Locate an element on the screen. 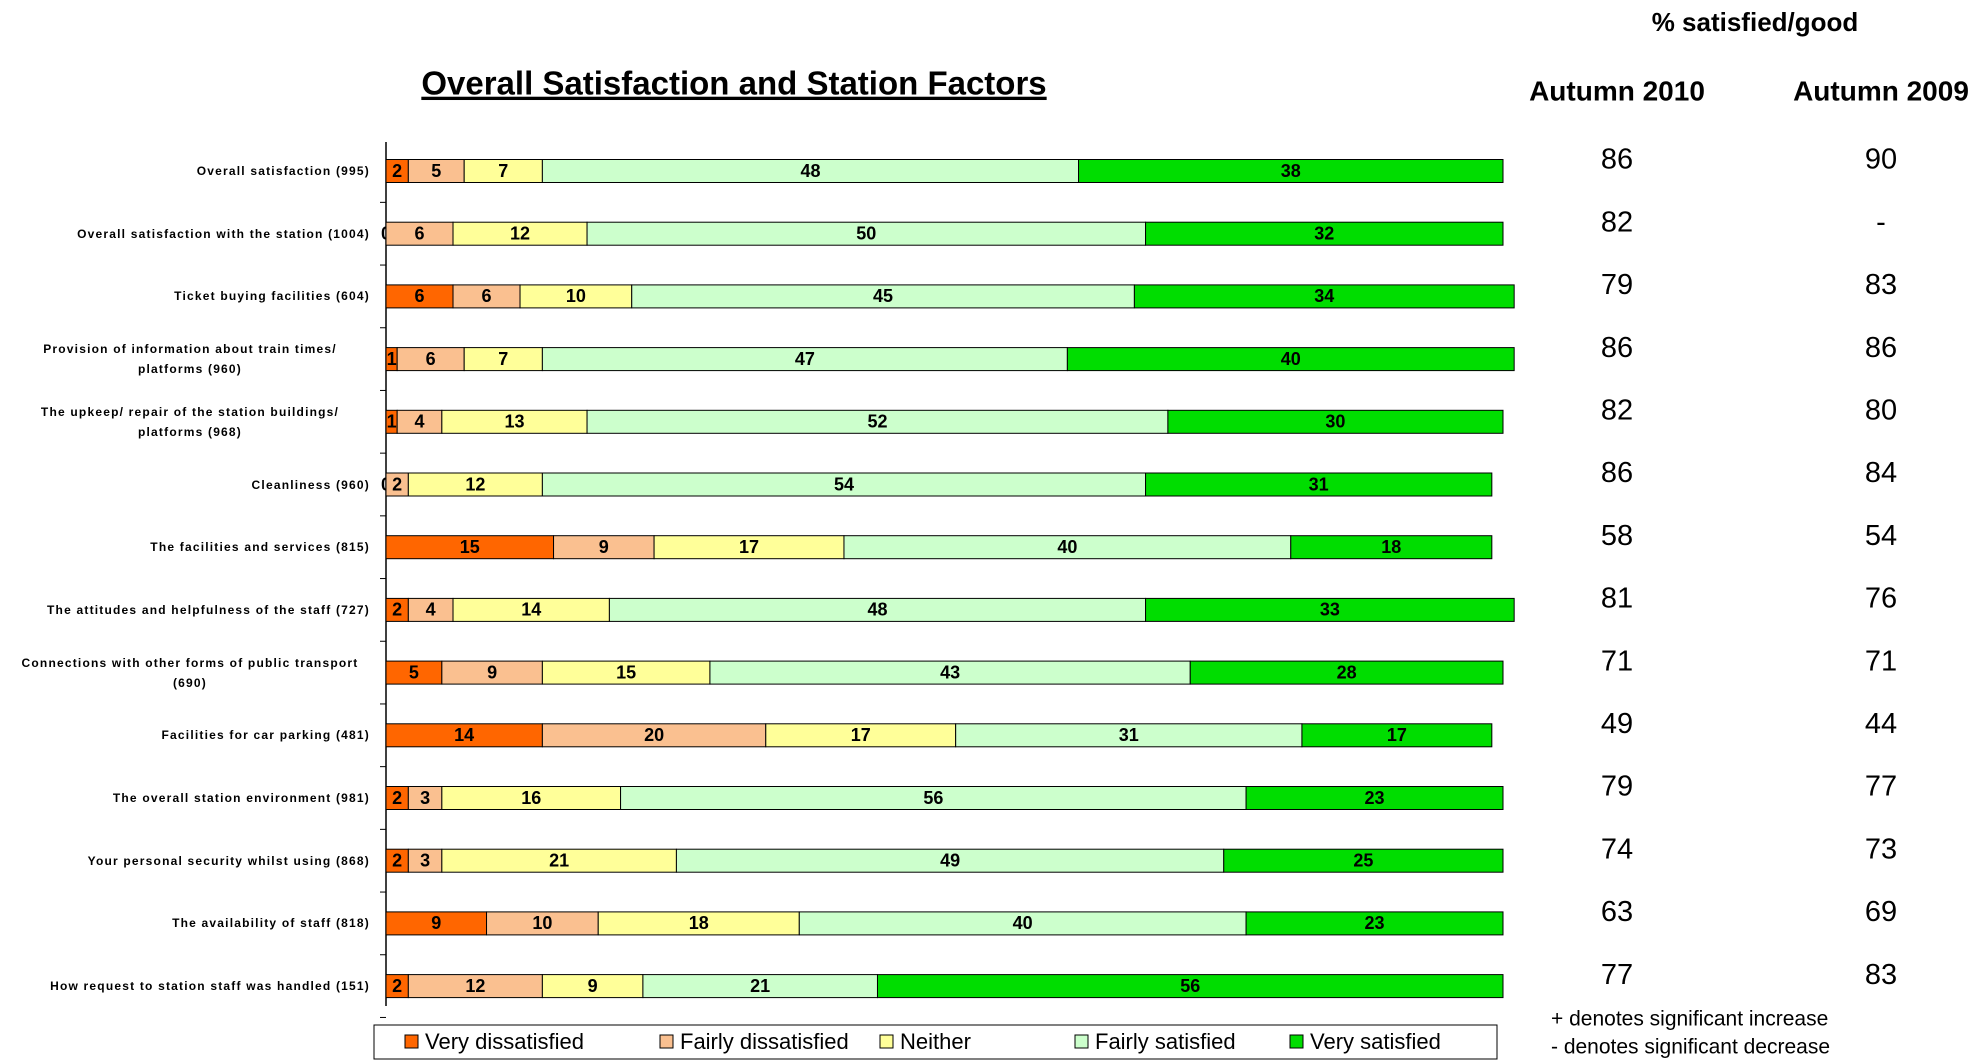  category-label: Ticket buying facilities (604) is located at coordinates (272, 296).